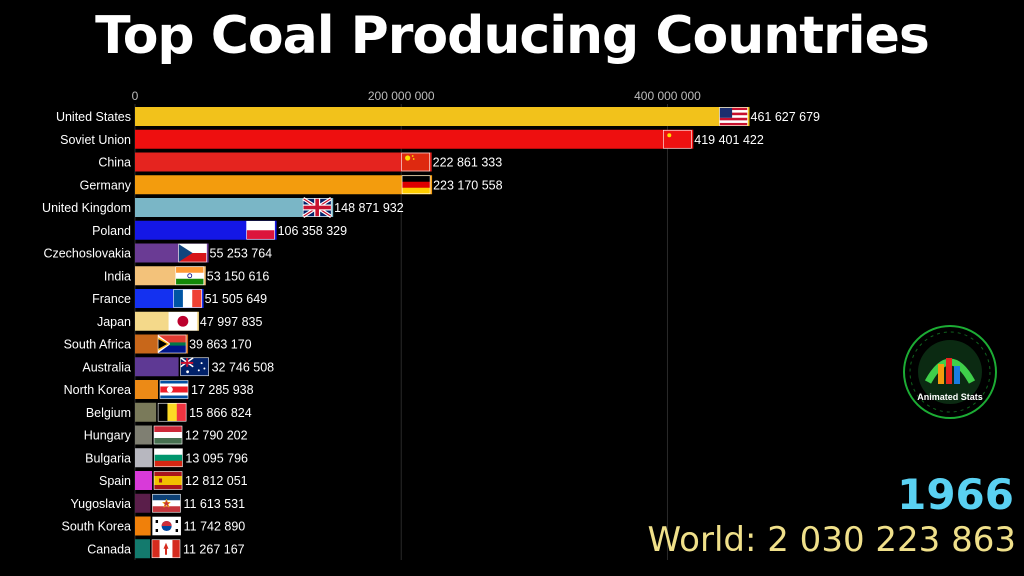  What do you see at coordinates (166, 503) in the screenshot?
I see `yugoslavia-flag-icon` at bounding box center [166, 503].